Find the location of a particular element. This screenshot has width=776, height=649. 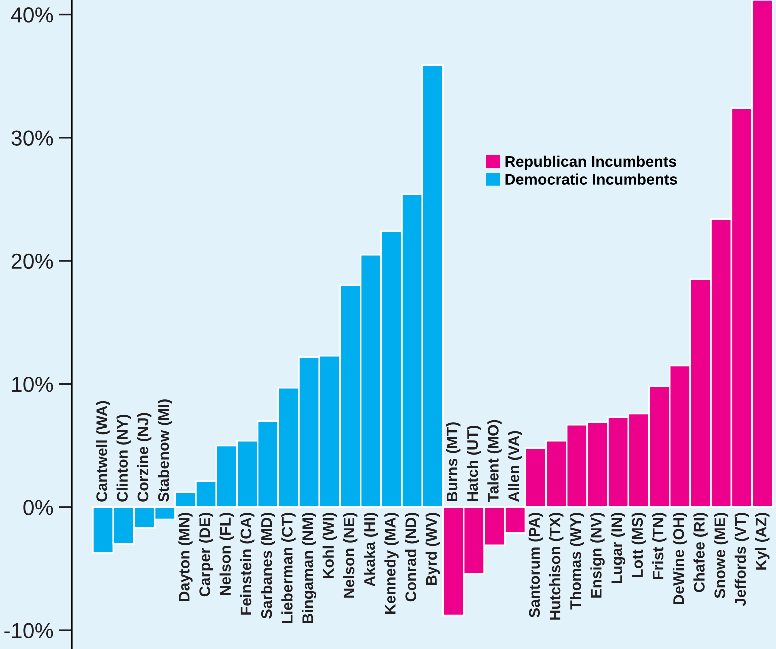

x-tick-label: Talent (MO) is located at coordinates (495, 461).